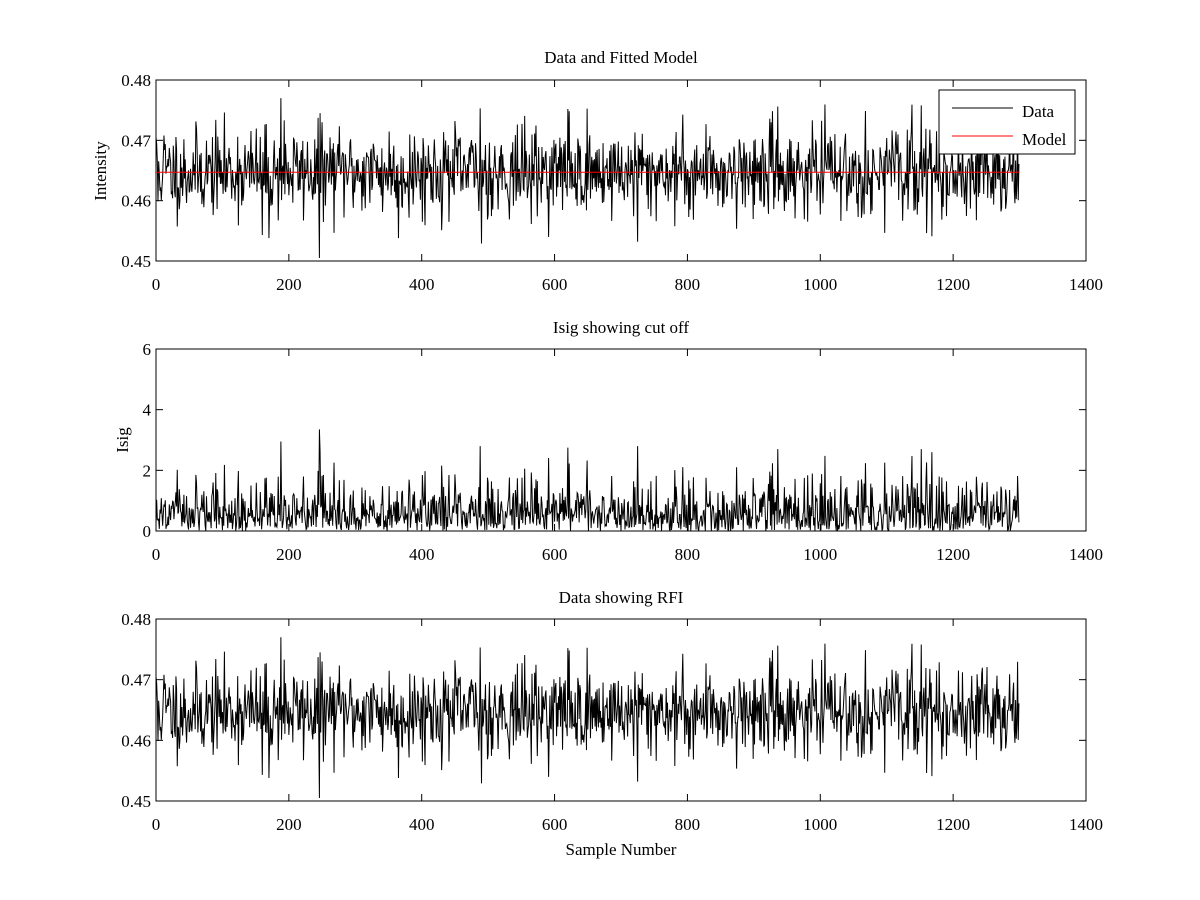 This screenshot has width=1200, height=900. I want to click on panel-title: Data and Fitted Model, so click(621, 57).